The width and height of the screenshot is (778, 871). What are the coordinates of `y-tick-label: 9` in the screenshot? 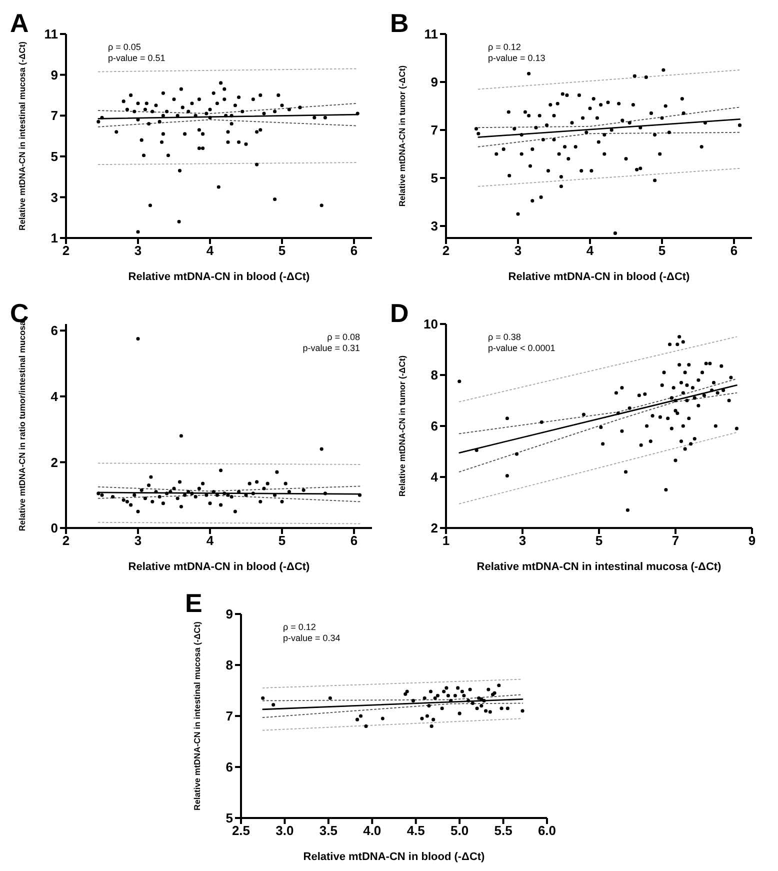 It's located at (434, 82).